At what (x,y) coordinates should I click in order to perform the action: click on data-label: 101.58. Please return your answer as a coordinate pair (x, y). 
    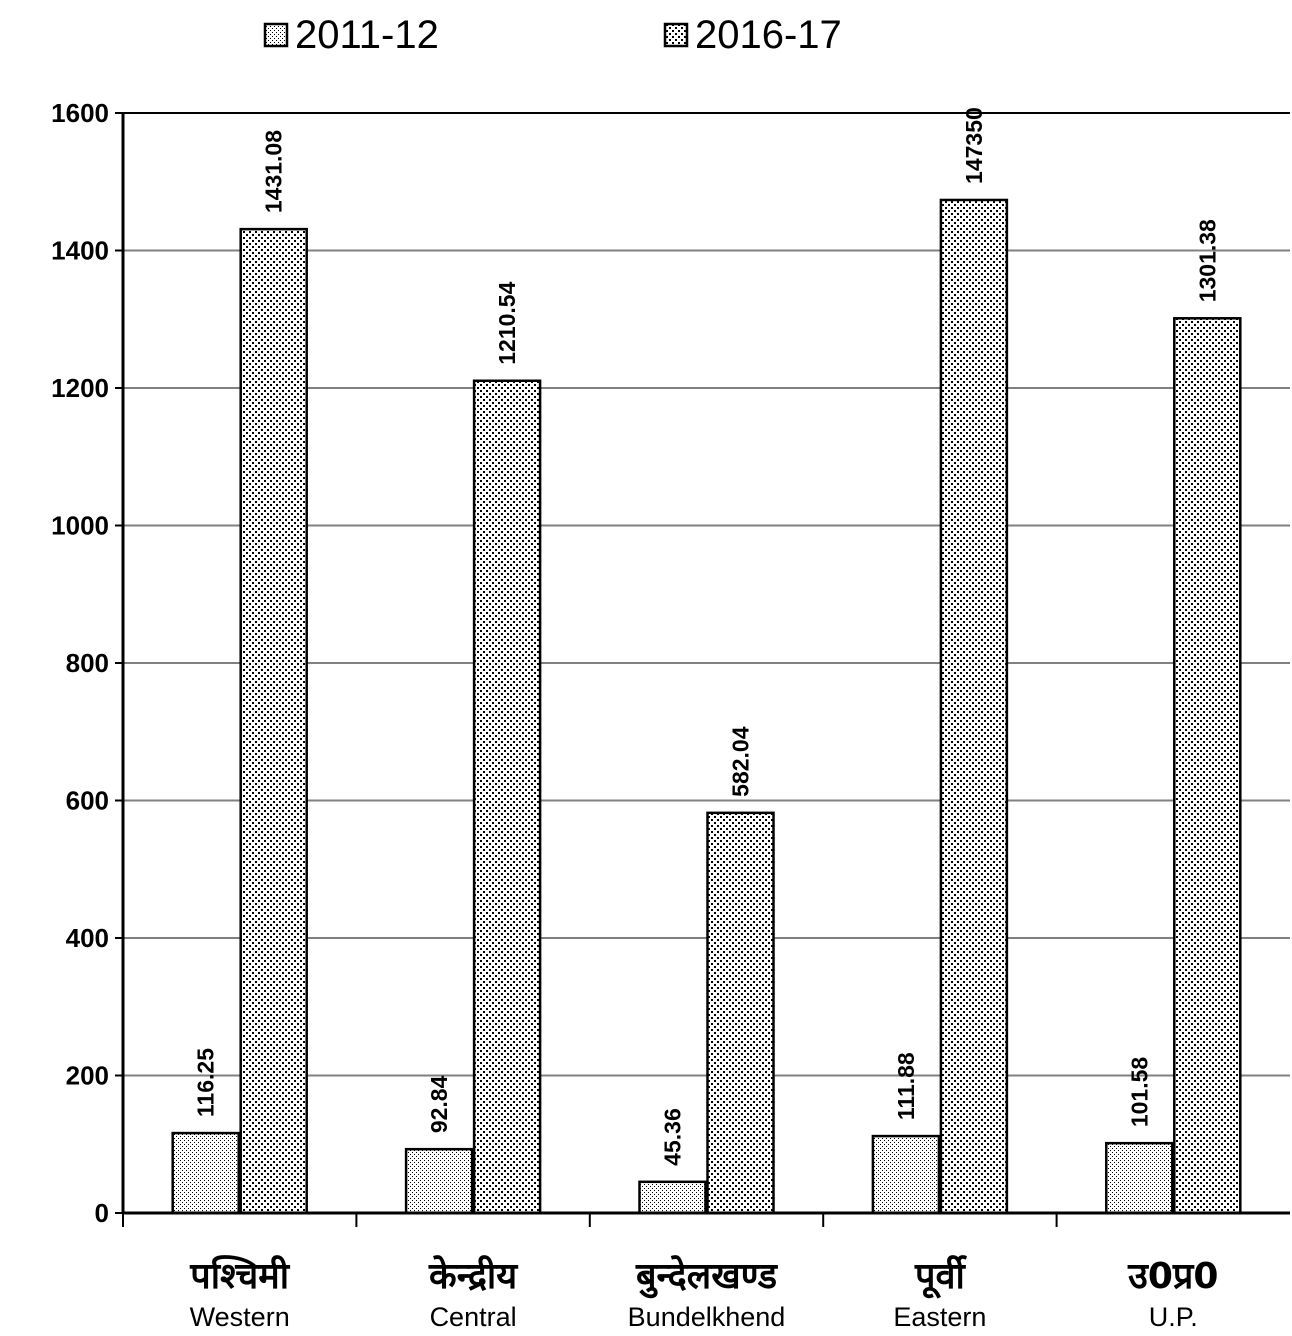
    Looking at the image, I should click on (1139, 1092).